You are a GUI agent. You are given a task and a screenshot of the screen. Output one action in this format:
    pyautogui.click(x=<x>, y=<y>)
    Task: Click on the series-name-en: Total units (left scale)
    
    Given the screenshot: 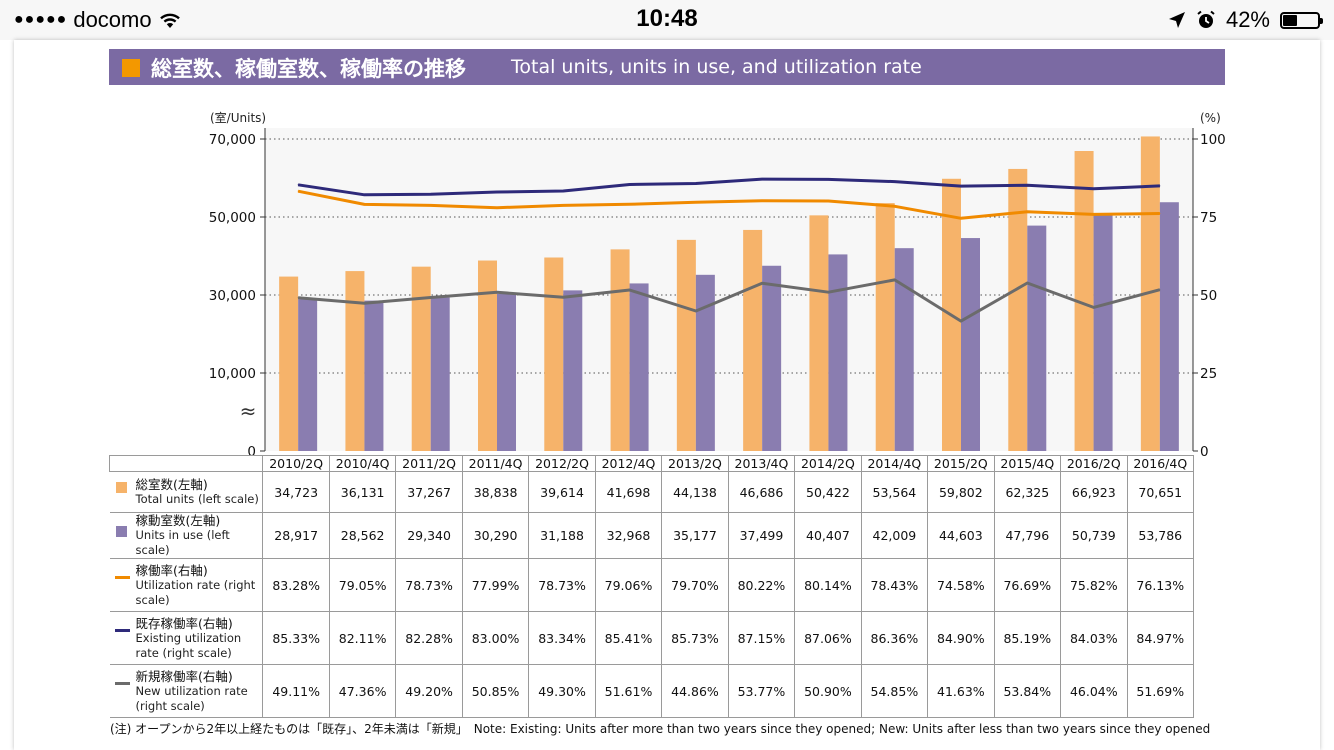 What is the action you would take?
    pyautogui.click(x=197, y=499)
    